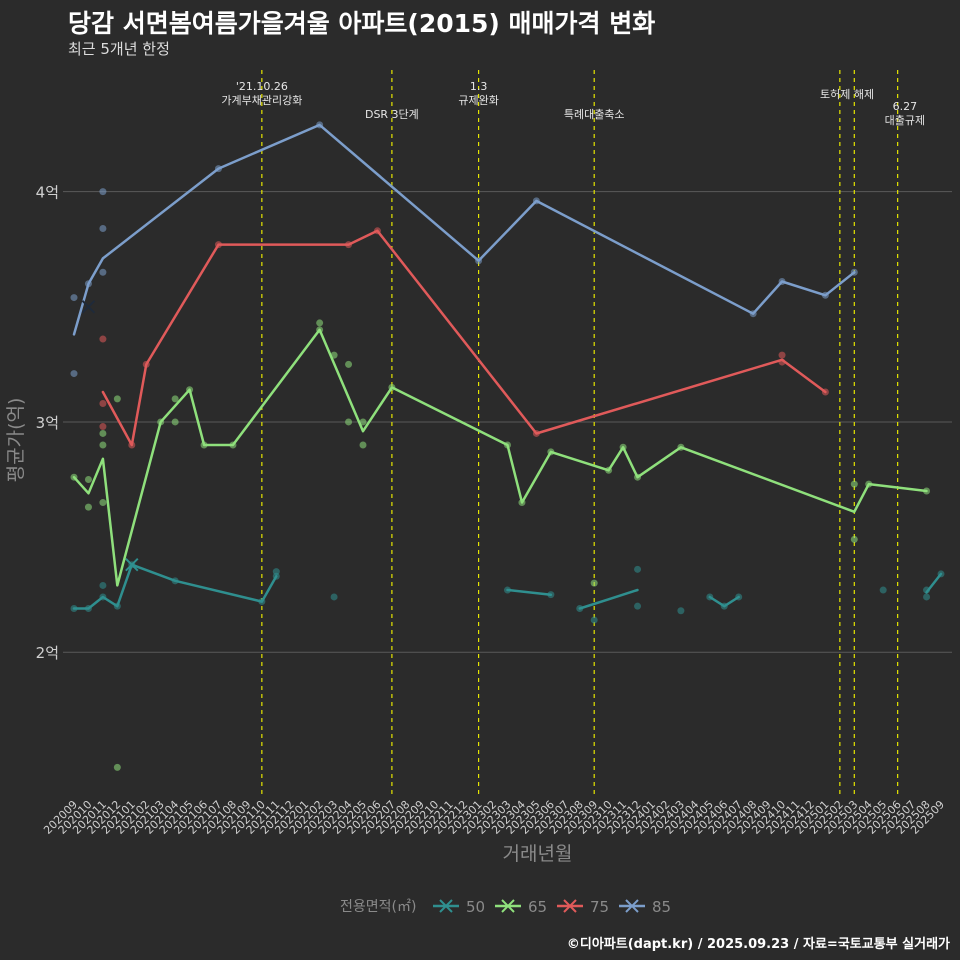 The width and height of the screenshot is (960, 960). Describe the element at coordinates (378, 907) in the screenshot. I see `legend-title: 전용면적(㎡)` at that location.